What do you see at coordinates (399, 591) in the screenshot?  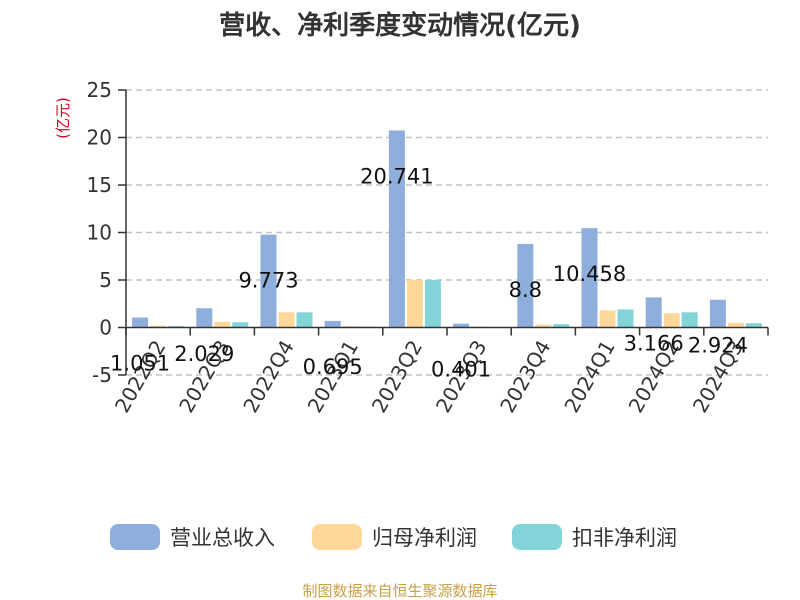 I see `source-note: 制图数据来自恒生聚源数据库` at bounding box center [399, 591].